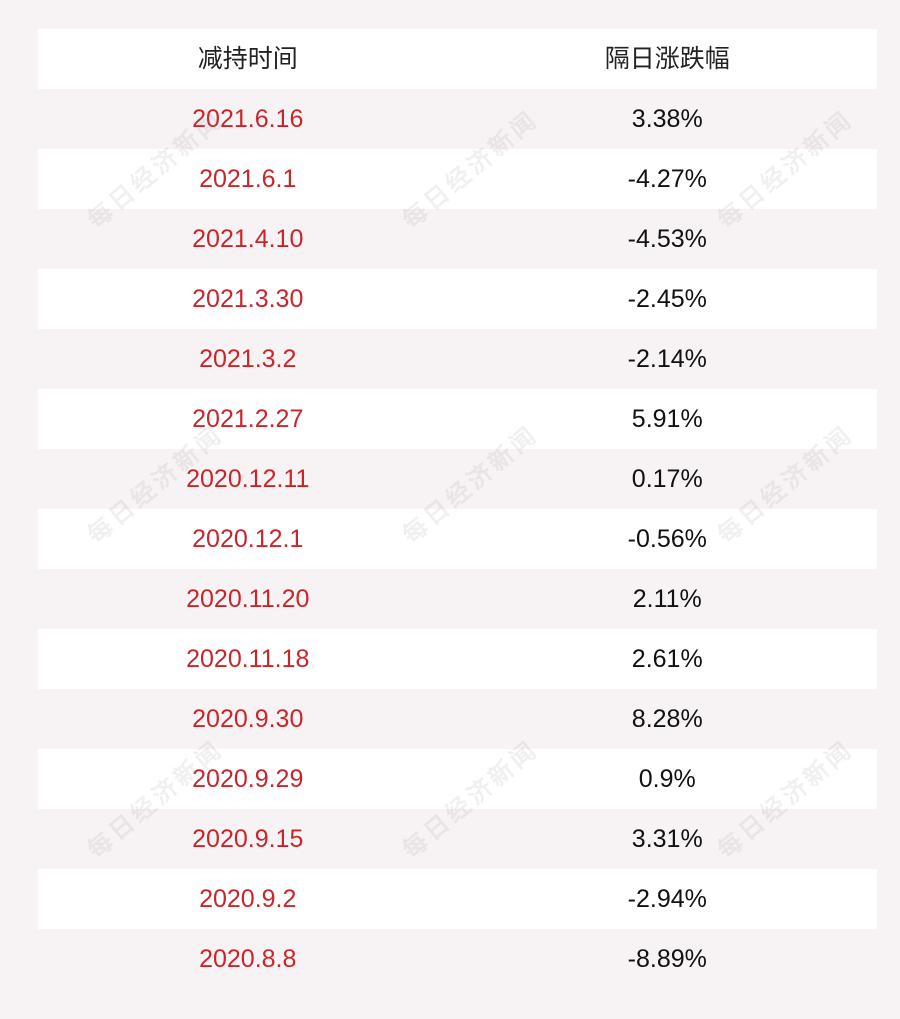 The height and width of the screenshot is (1019, 900). Describe the element at coordinates (457, 119) in the screenshot. I see `table-row: 2021.6.16 3.38%` at that location.